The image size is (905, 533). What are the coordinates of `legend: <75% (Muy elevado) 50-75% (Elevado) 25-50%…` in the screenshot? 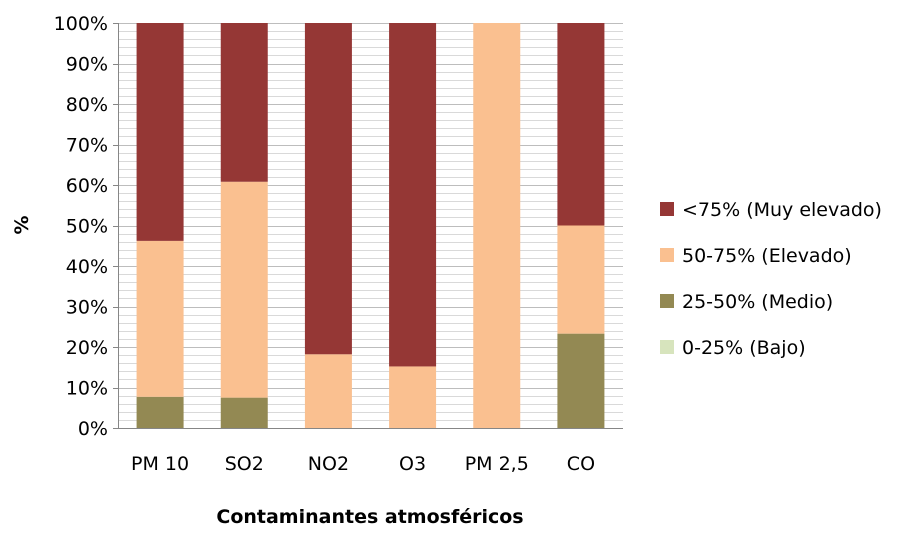 It's located at (771, 279).